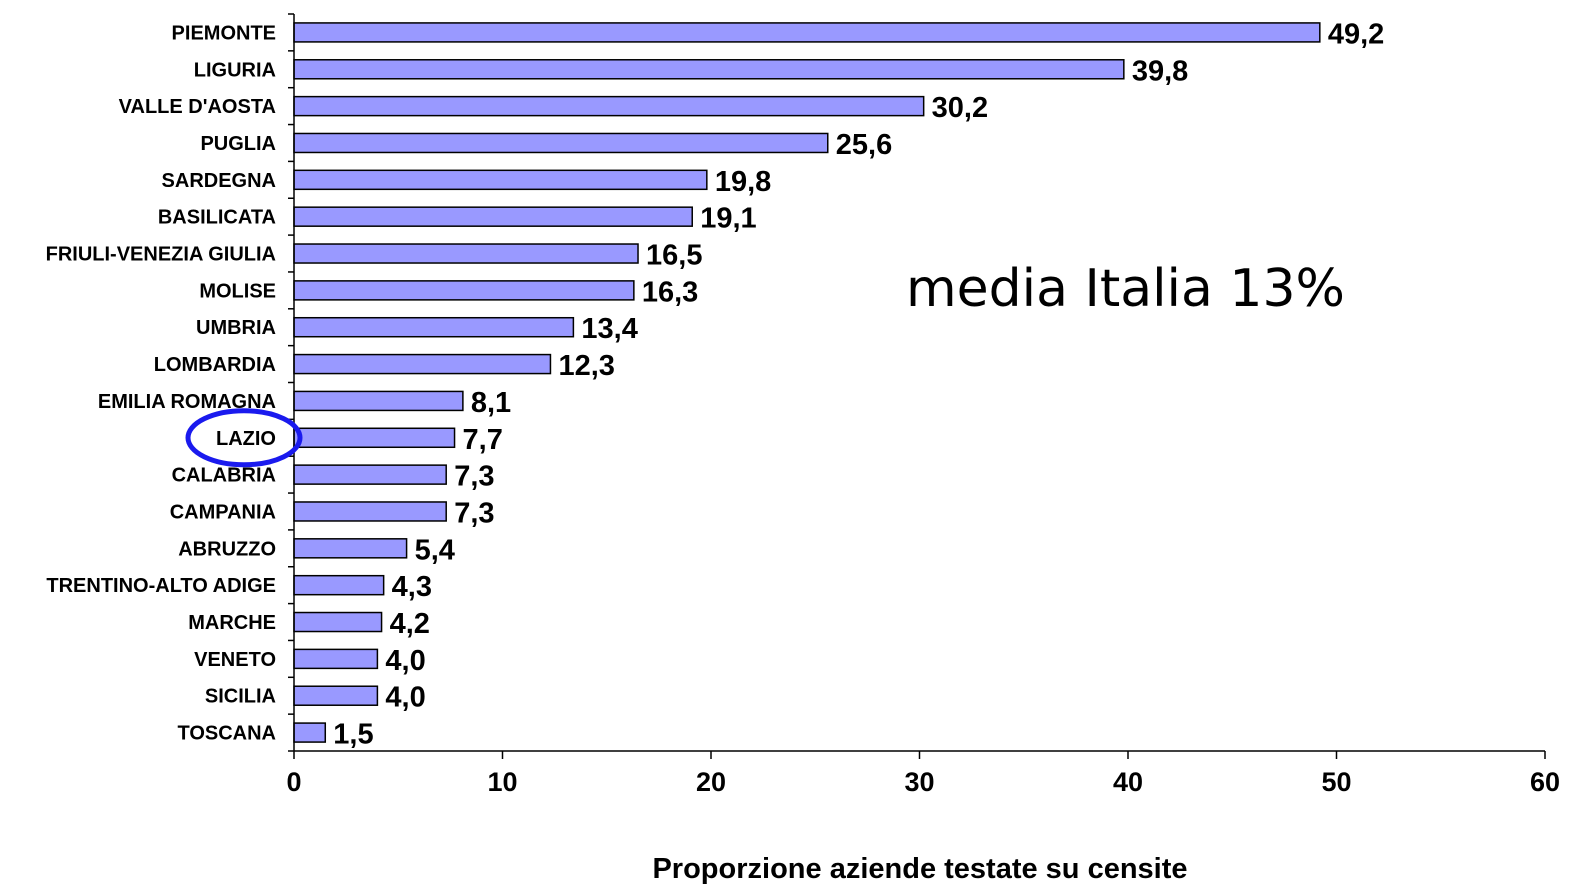  I want to click on x-tick-label: 50, so click(1336, 782).